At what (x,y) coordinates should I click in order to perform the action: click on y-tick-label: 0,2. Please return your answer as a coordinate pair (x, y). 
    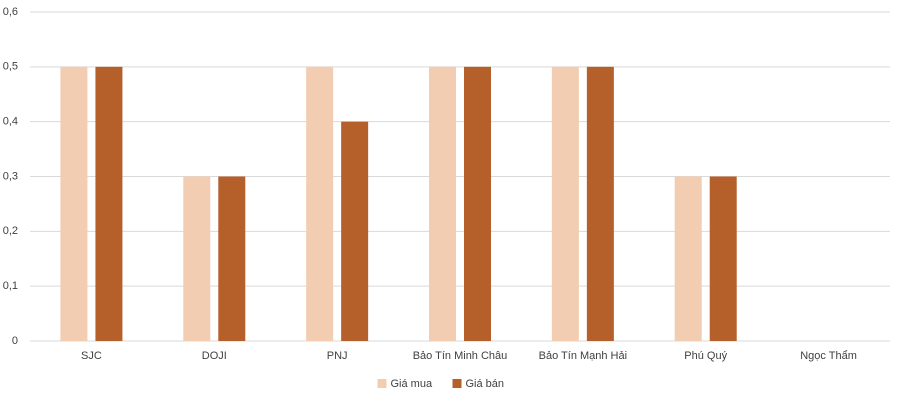
    Looking at the image, I should click on (10, 231).